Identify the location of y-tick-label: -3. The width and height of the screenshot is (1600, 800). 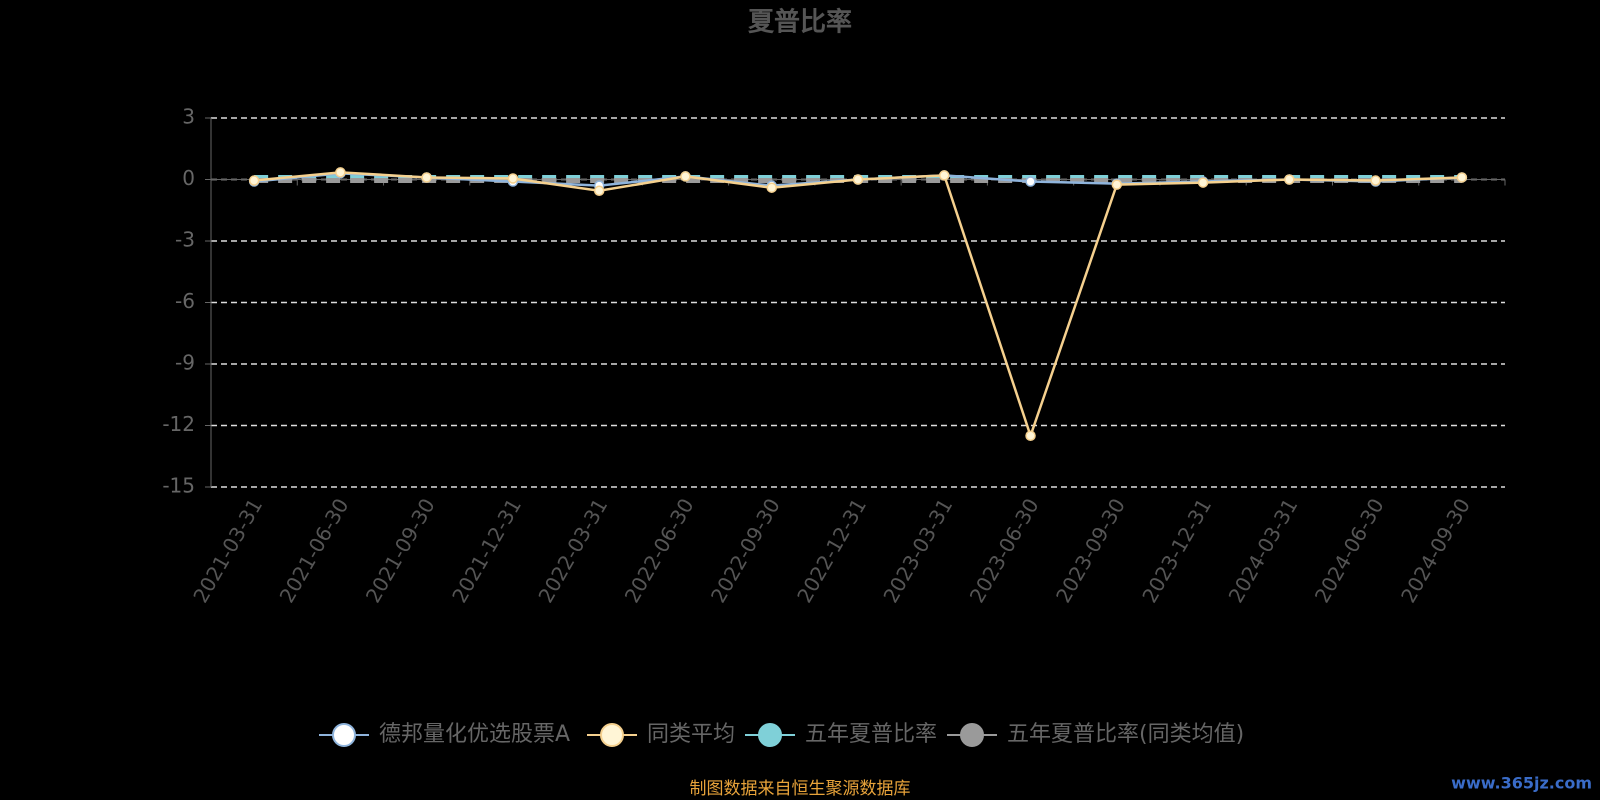
(185, 240).